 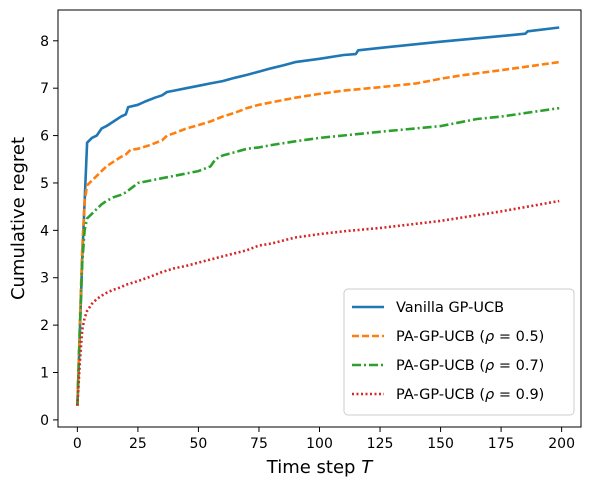 What do you see at coordinates (44, 231) in the screenshot?
I see `y-tick-label: 4` at bounding box center [44, 231].